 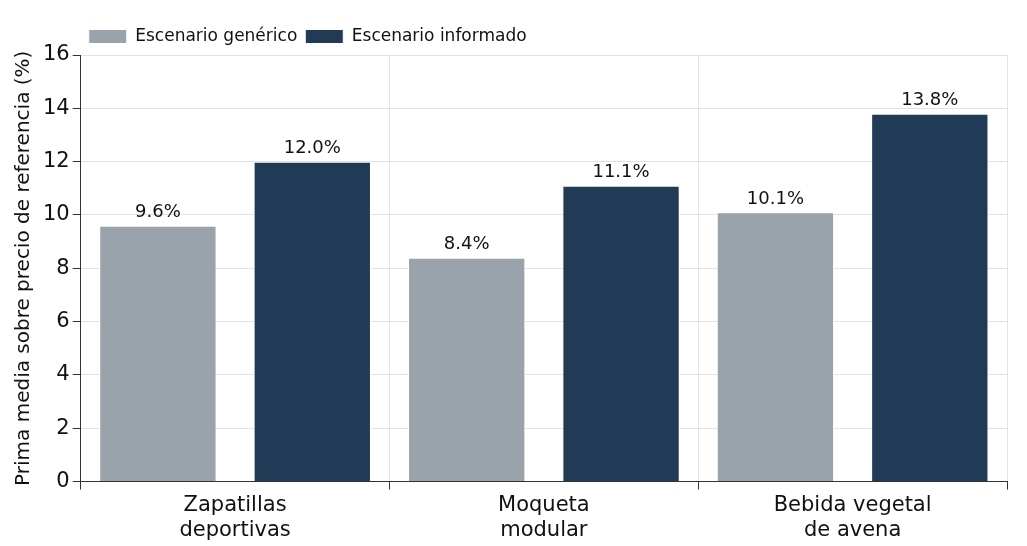 I want to click on x-tick-label: Bebida vegetal de avena, so click(x=852, y=516).